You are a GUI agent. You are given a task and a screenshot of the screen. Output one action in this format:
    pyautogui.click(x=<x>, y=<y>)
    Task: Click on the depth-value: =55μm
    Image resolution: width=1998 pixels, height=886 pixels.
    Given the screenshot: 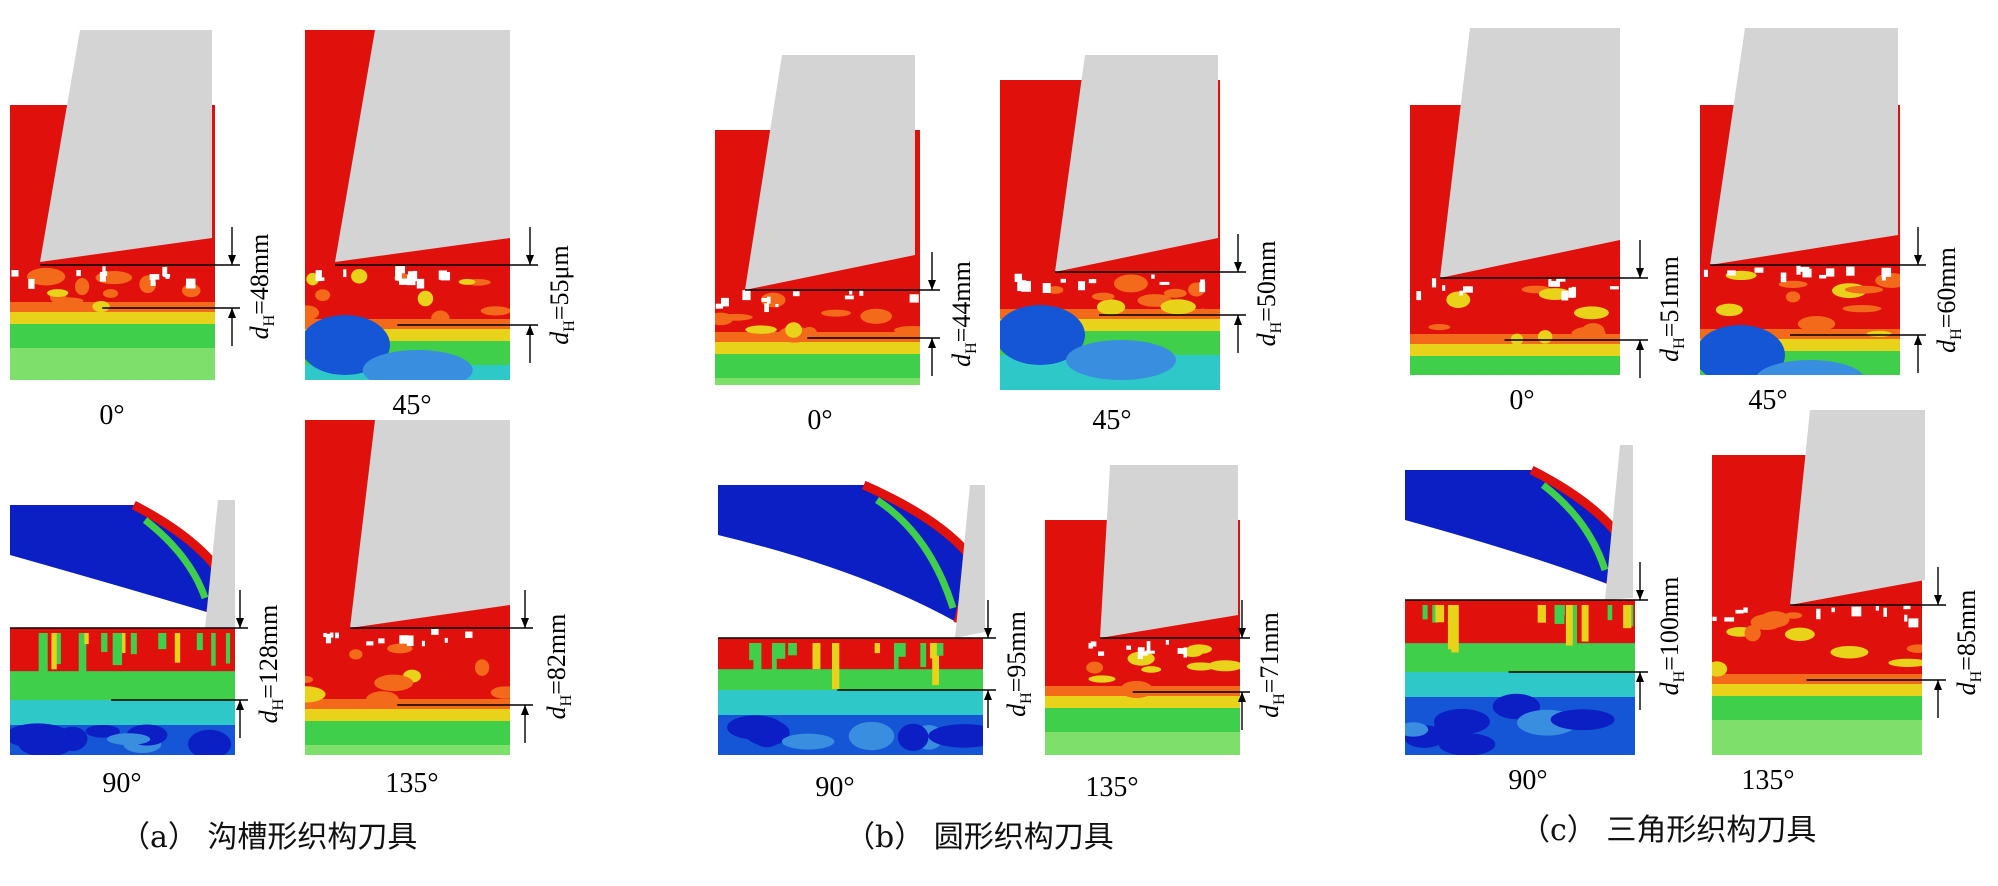 What is the action you would take?
    pyautogui.click(x=559, y=282)
    